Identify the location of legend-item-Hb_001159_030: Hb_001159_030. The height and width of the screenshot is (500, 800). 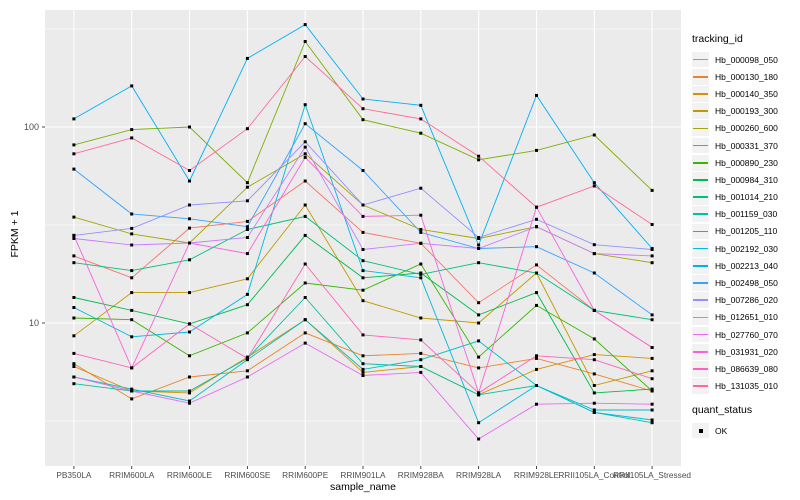
(735, 214).